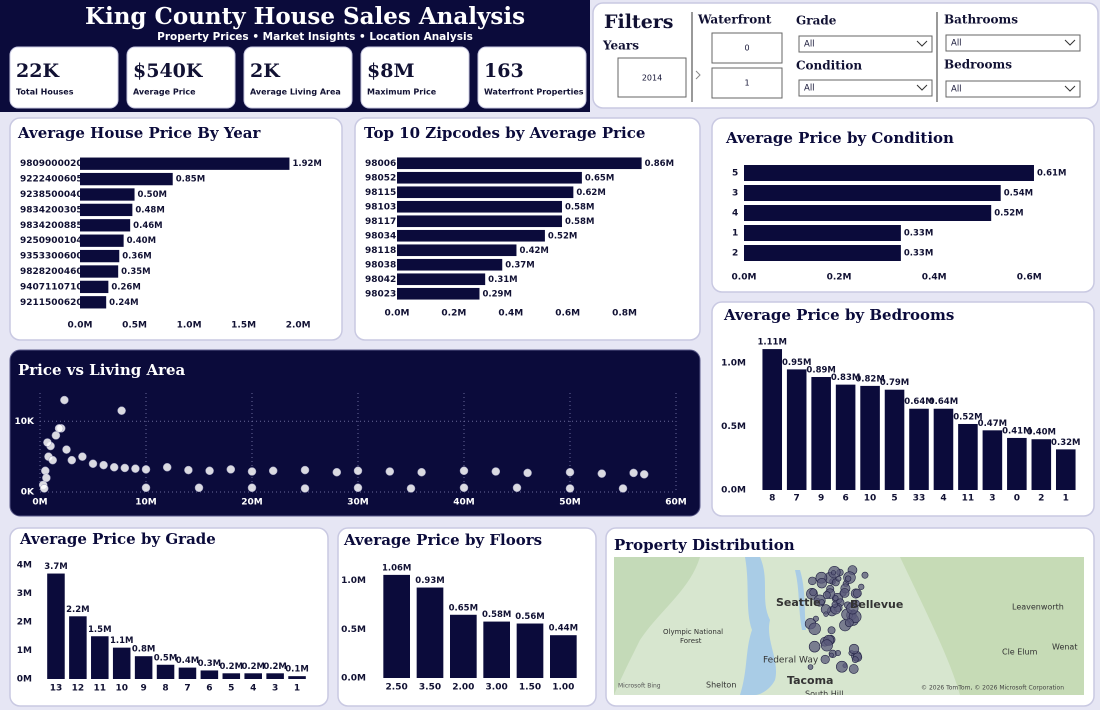 The height and width of the screenshot is (710, 1100). Describe the element at coordinates (1064, 647) in the screenshot. I see `map-label: Wenat` at that location.